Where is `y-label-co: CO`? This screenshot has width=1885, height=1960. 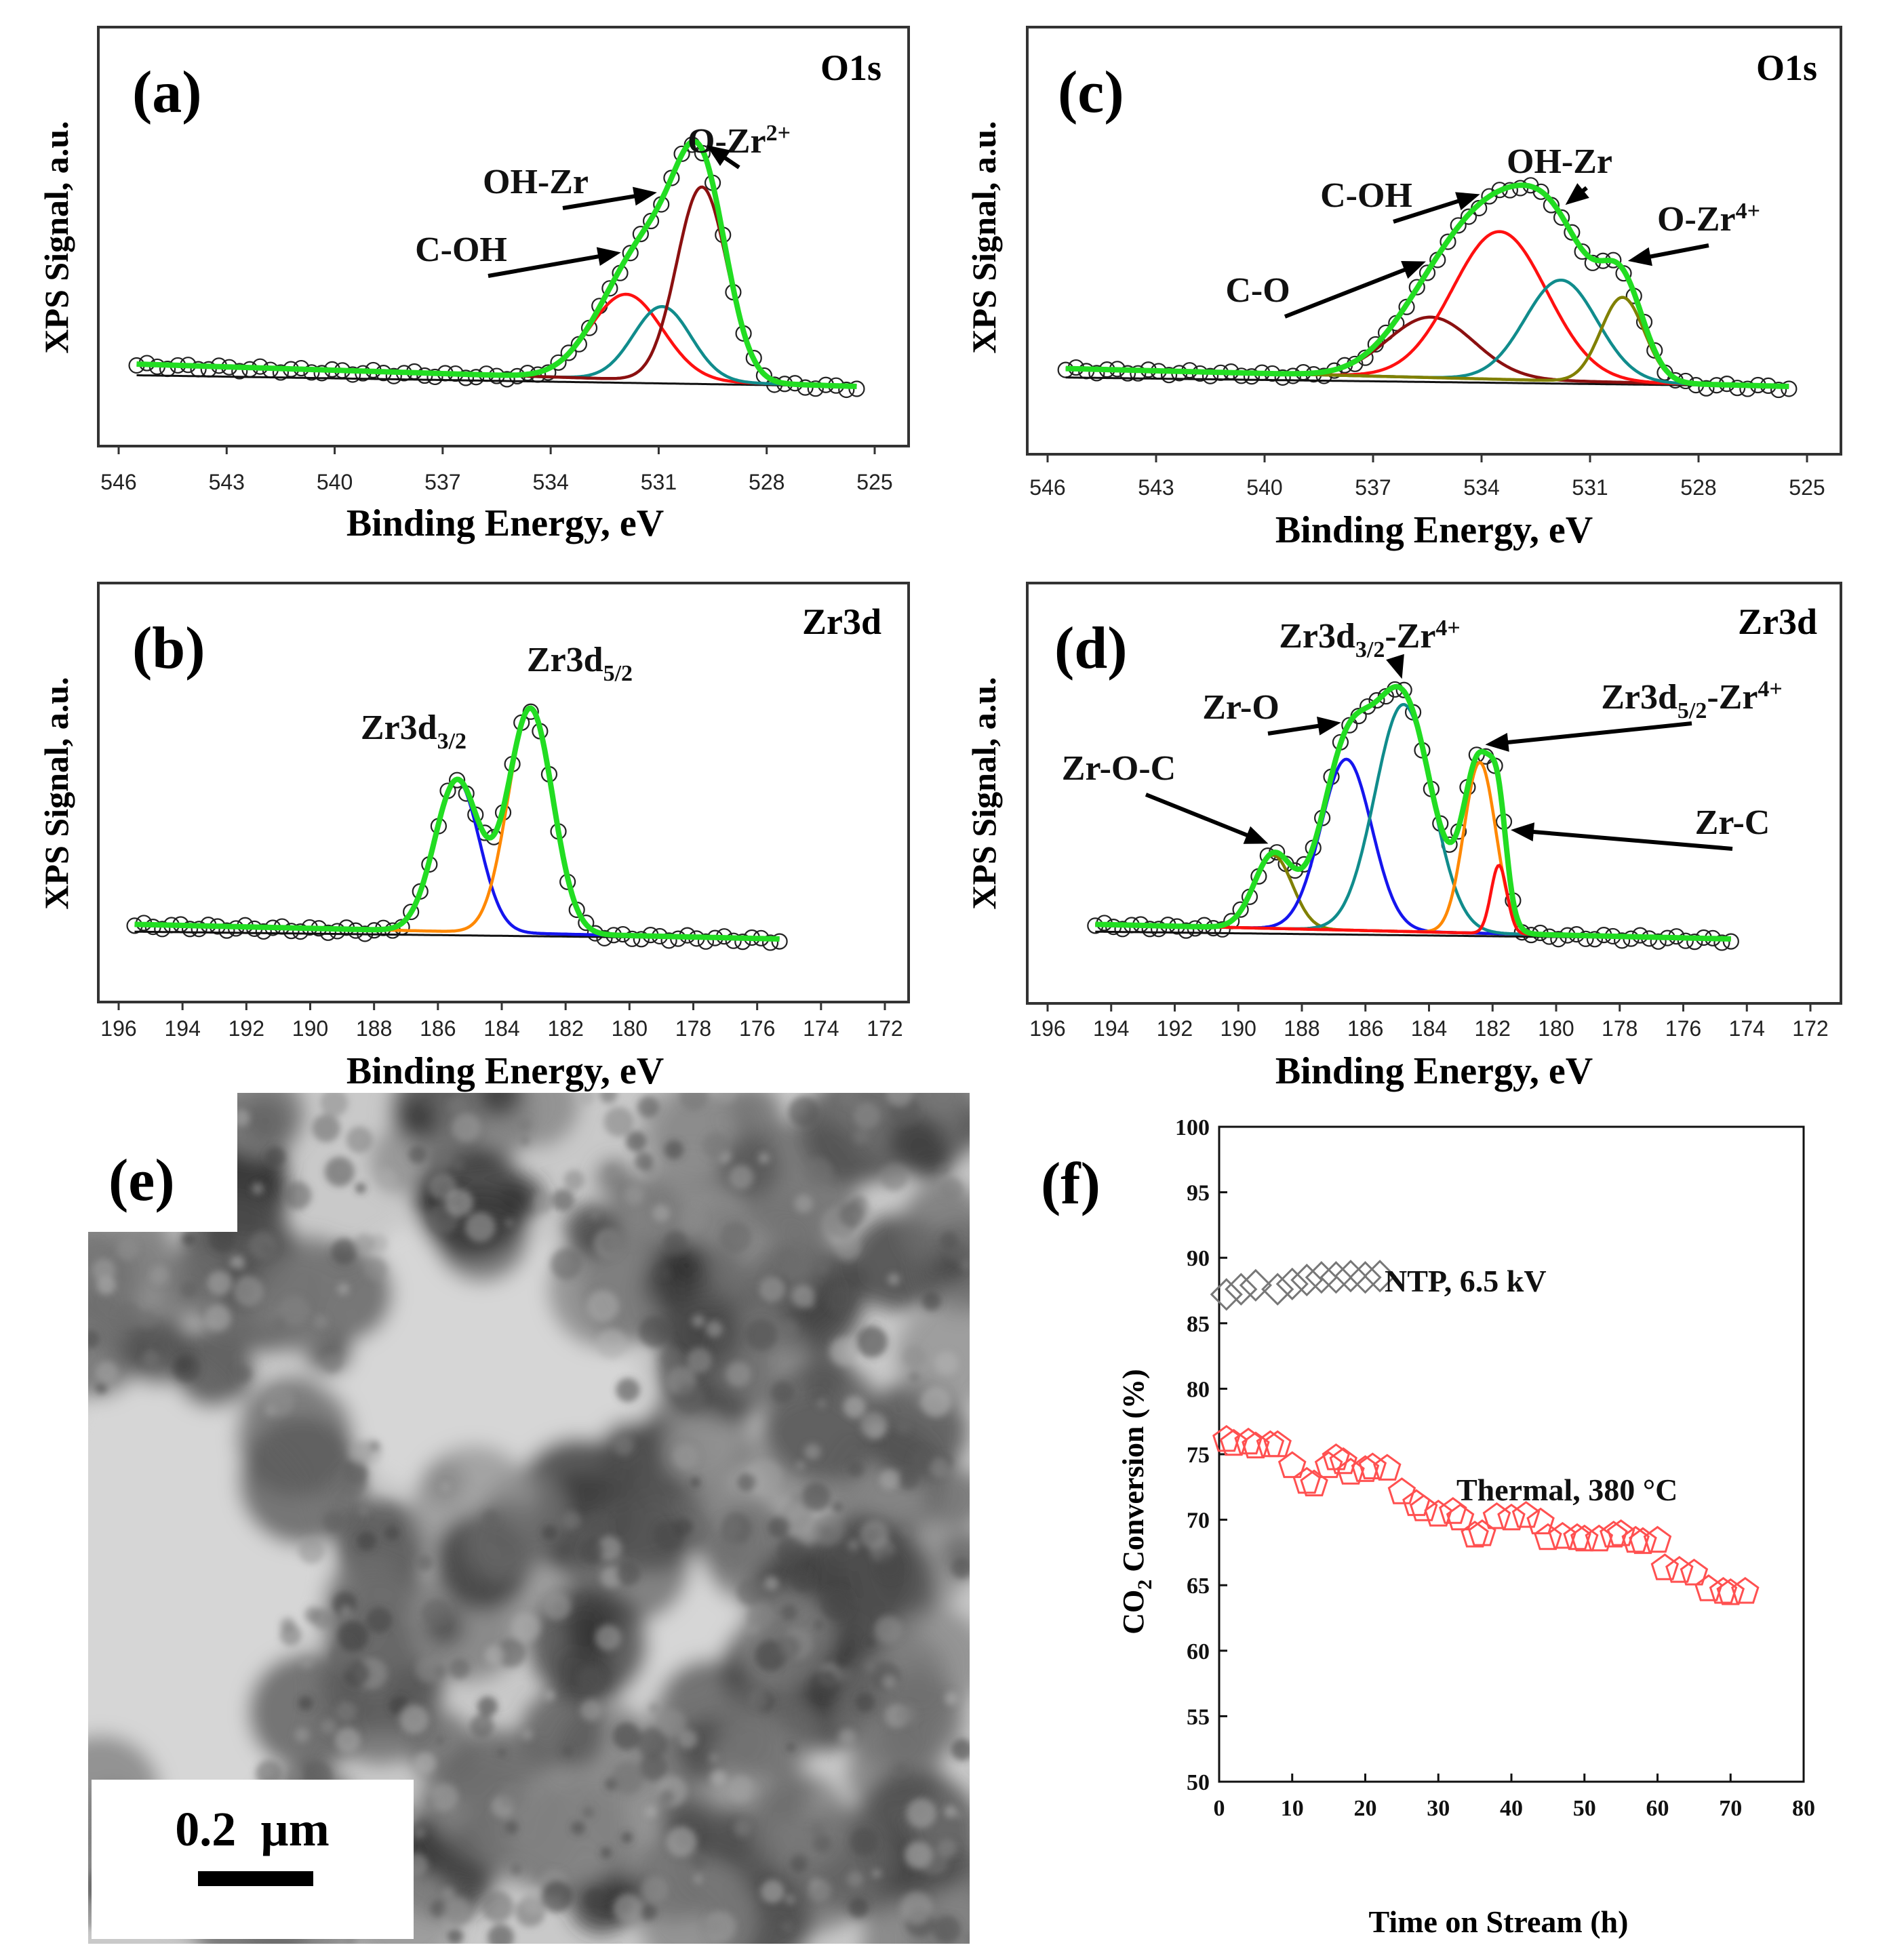
y-label-co: CO is located at coordinates (1133, 1612).